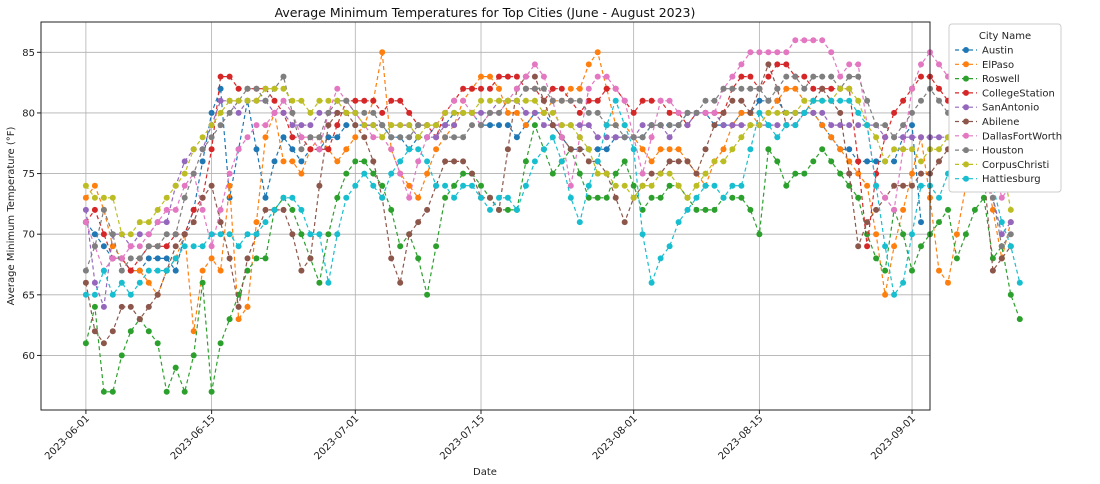  I want to click on legend-label: SanAntonio, so click(1010, 108).